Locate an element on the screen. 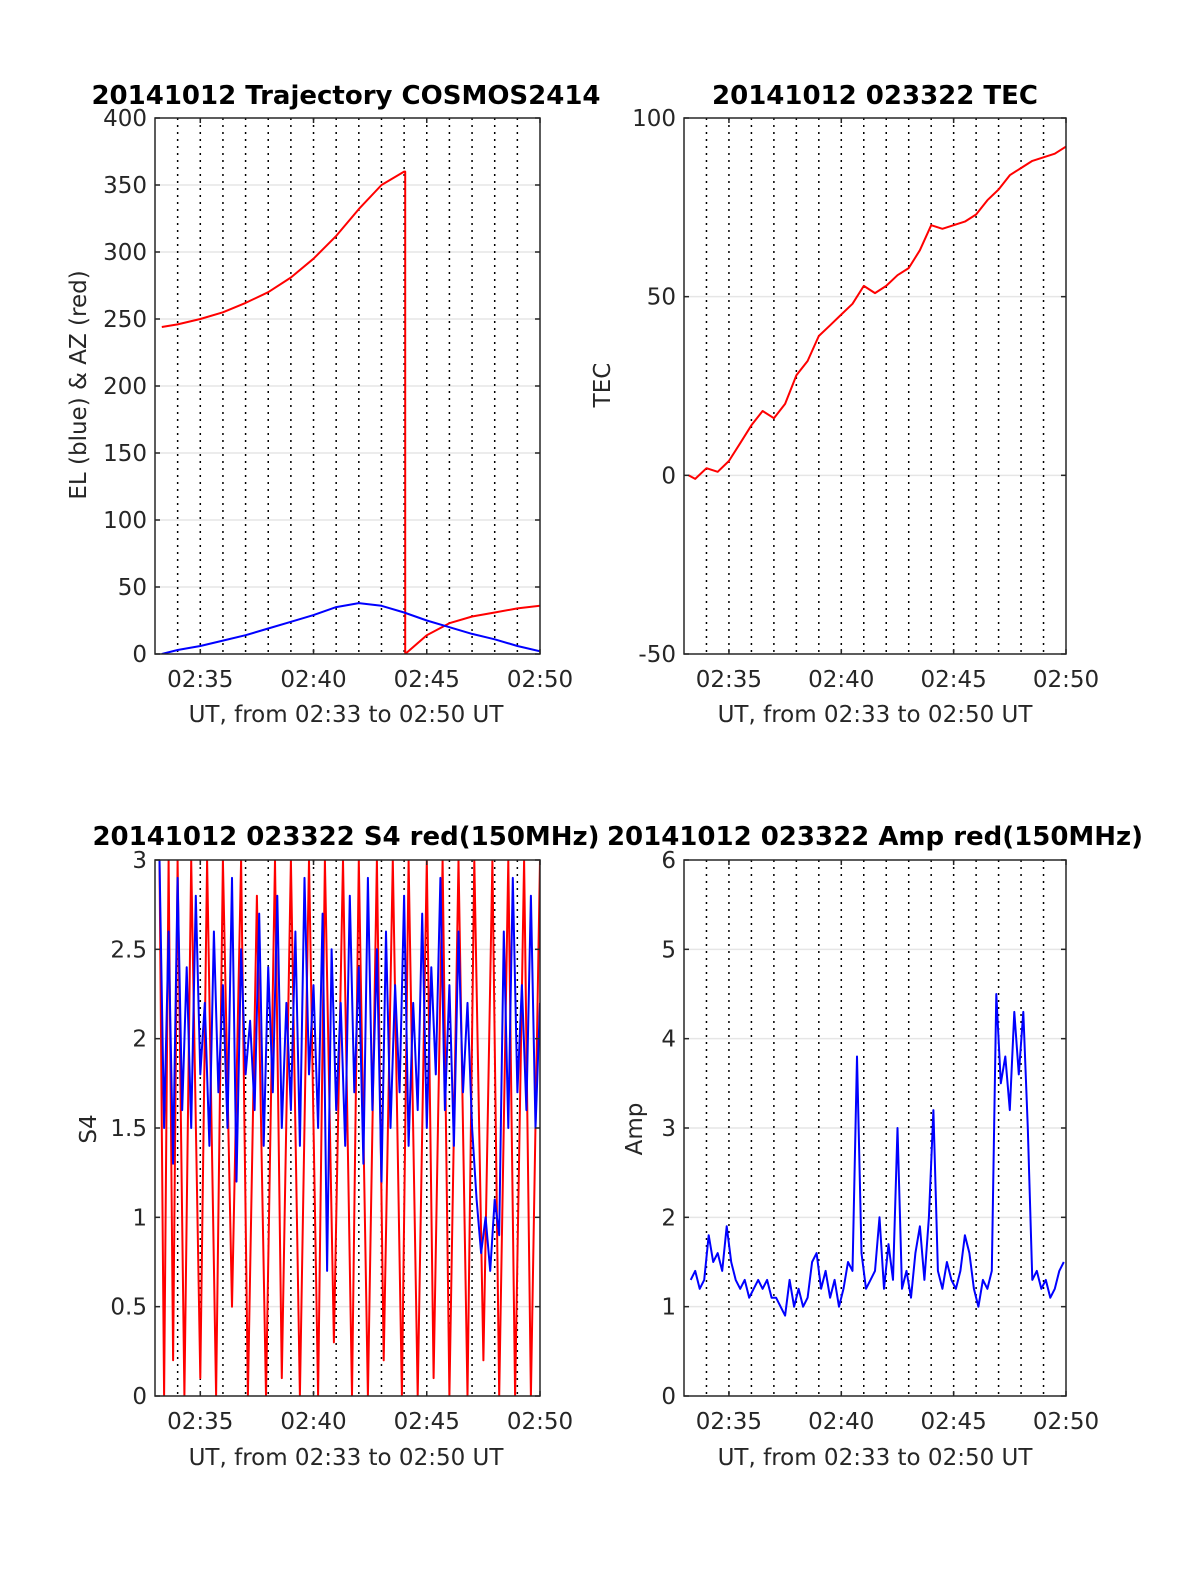 The width and height of the screenshot is (1200, 1575). trajectory-y-tick-label: 250 is located at coordinates (125, 320).